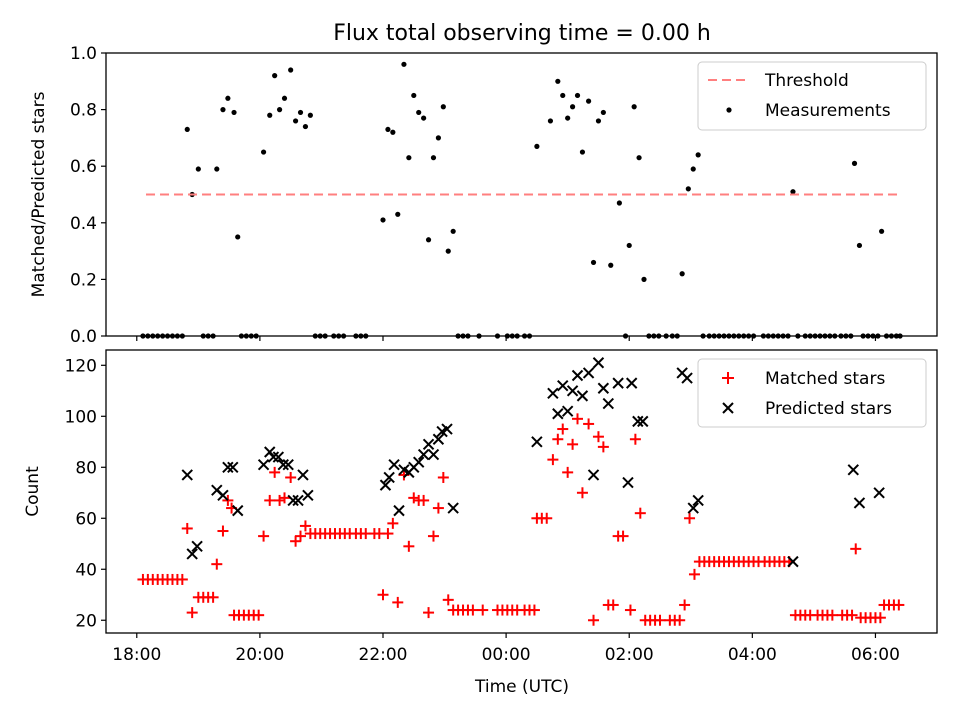  What do you see at coordinates (86, 468) in the screenshot?
I see `bottom-y-tick-label: 80` at bounding box center [86, 468].